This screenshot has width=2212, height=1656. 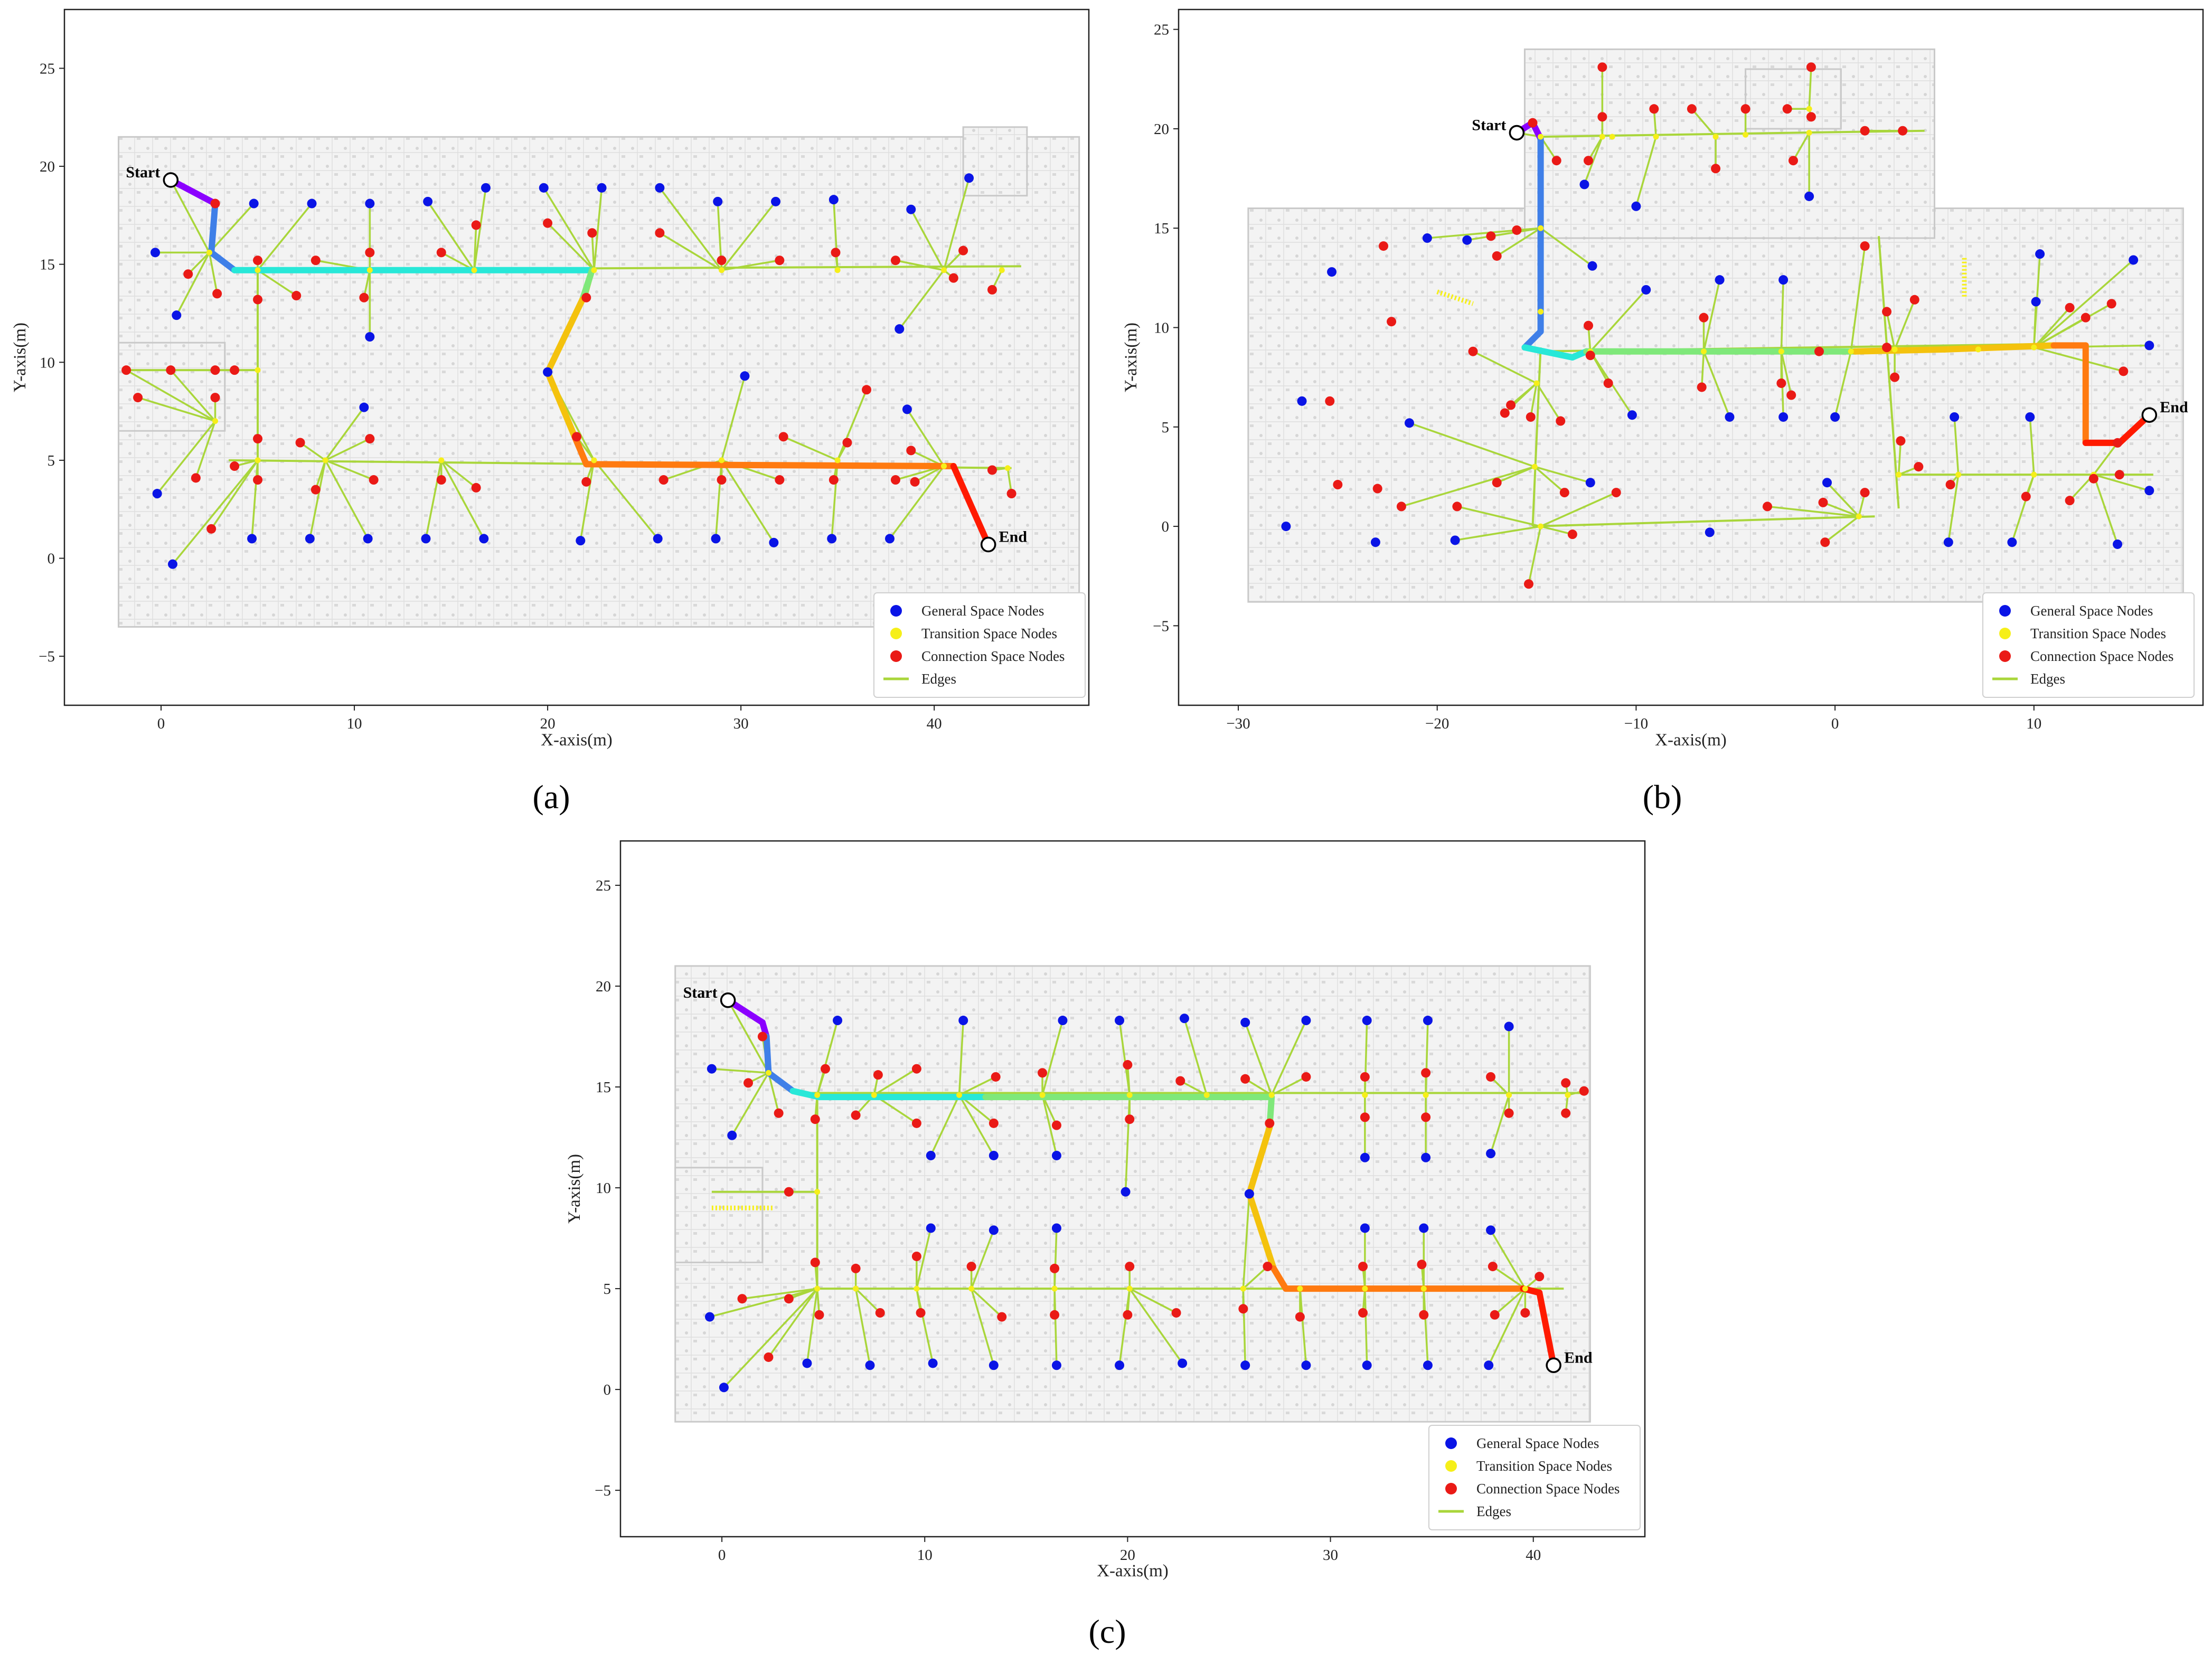 What do you see at coordinates (1166, 526) in the screenshot?
I see `panel-b-ytick-label: 0` at bounding box center [1166, 526].